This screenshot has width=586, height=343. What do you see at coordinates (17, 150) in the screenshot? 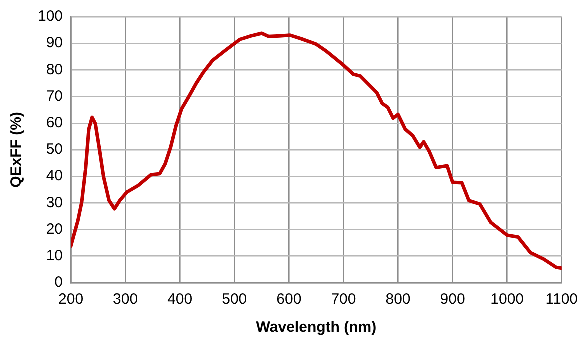
I see `y-axis-title: QExFF (%)` at bounding box center [17, 150].